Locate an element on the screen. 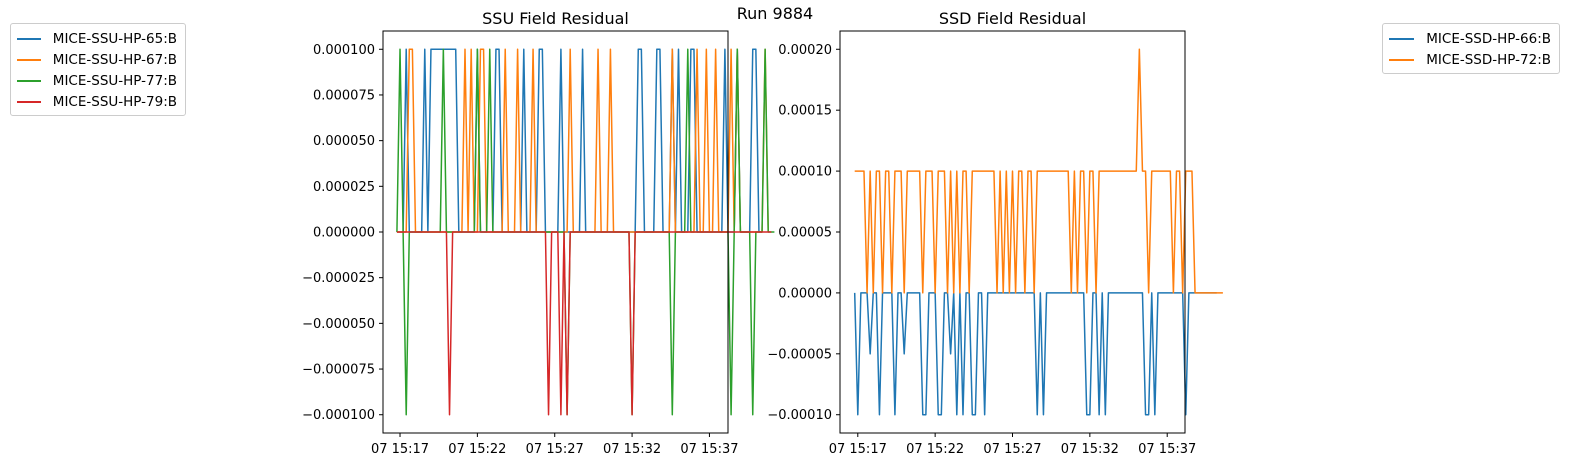 The image size is (1582, 470). y-tick-label: 0.00020 is located at coordinates (805, 50).